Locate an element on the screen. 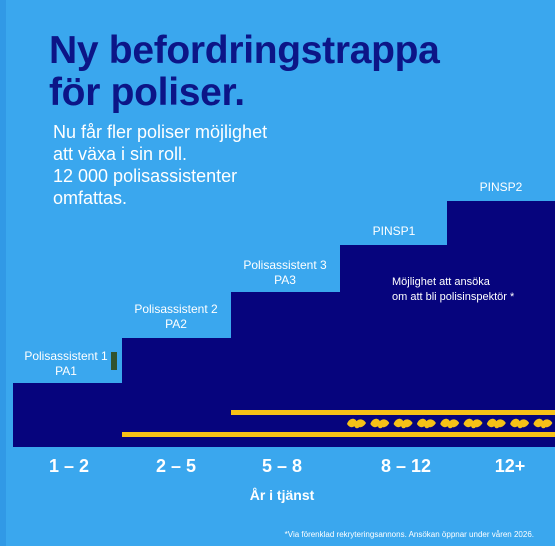  oak-leaf-emblems is located at coordinates (450, 423).